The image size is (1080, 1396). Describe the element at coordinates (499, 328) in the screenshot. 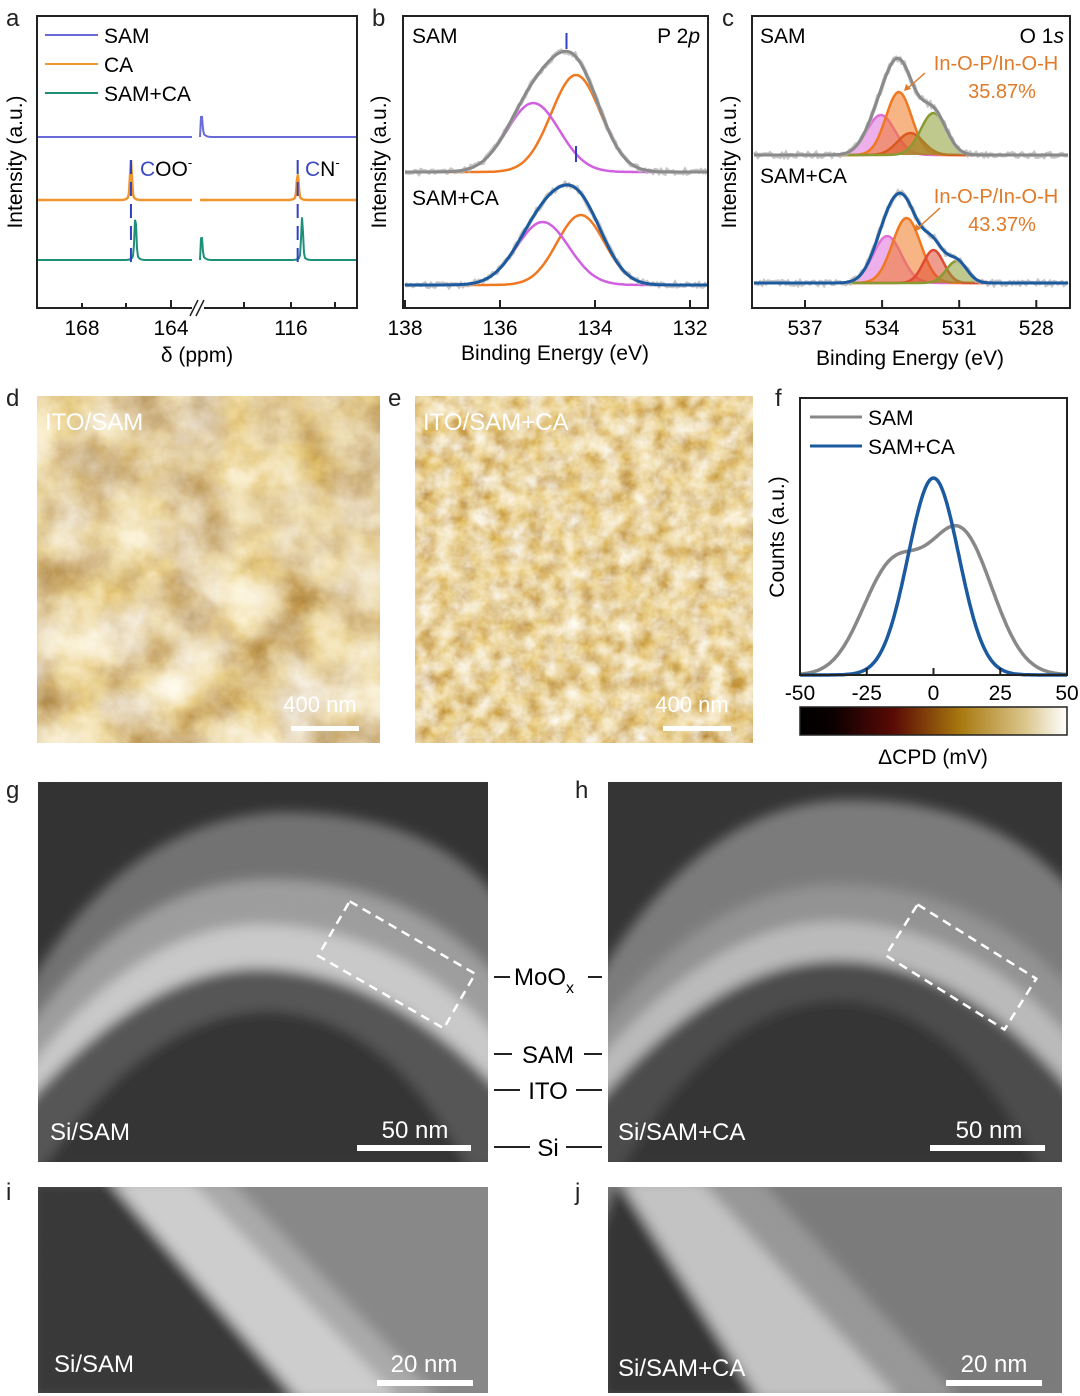

I see `x-tick-label: 136` at that location.